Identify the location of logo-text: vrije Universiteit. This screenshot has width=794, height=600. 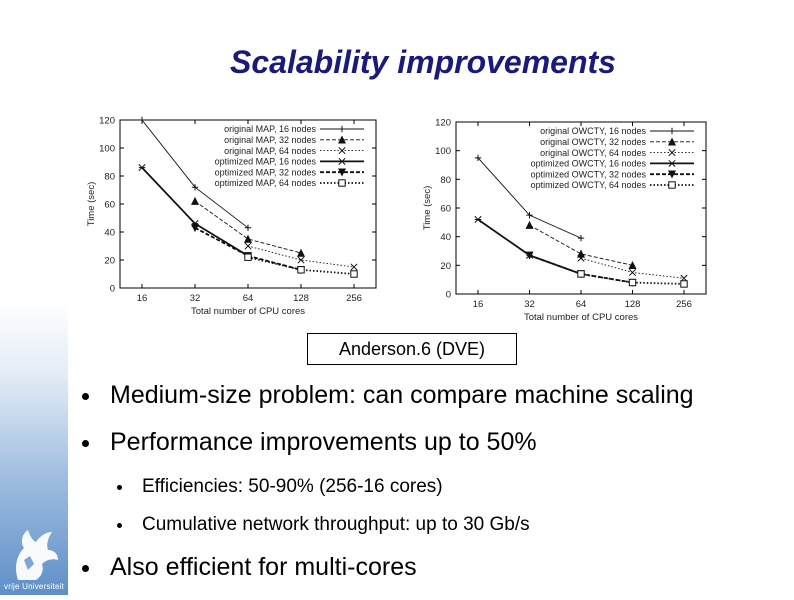
(34, 586).